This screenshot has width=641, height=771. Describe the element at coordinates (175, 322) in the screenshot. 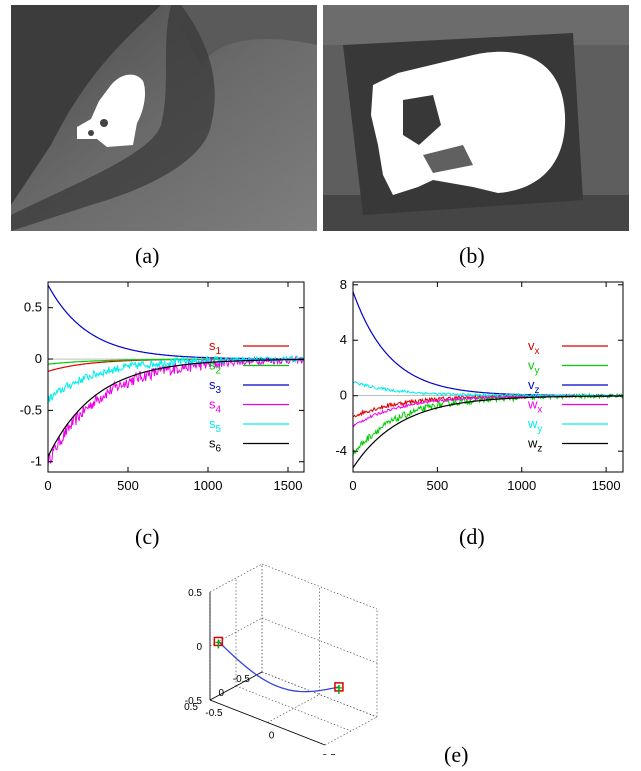

I see `series-line-s3` at that location.